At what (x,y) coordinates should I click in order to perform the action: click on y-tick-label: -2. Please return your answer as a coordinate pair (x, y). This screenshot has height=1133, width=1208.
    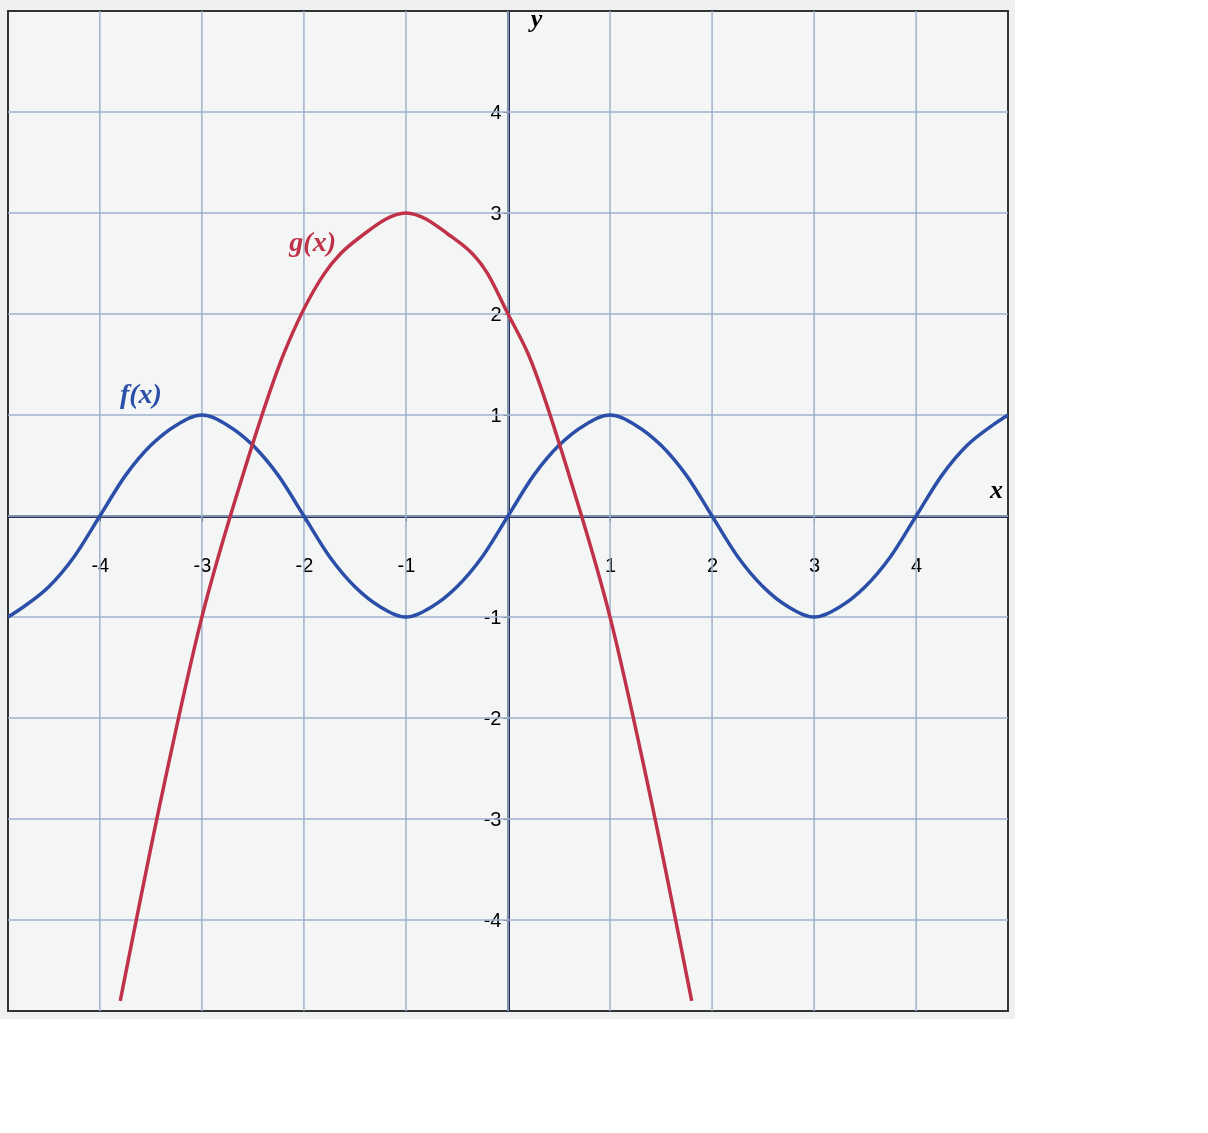
    Looking at the image, I should click on (492, 717).